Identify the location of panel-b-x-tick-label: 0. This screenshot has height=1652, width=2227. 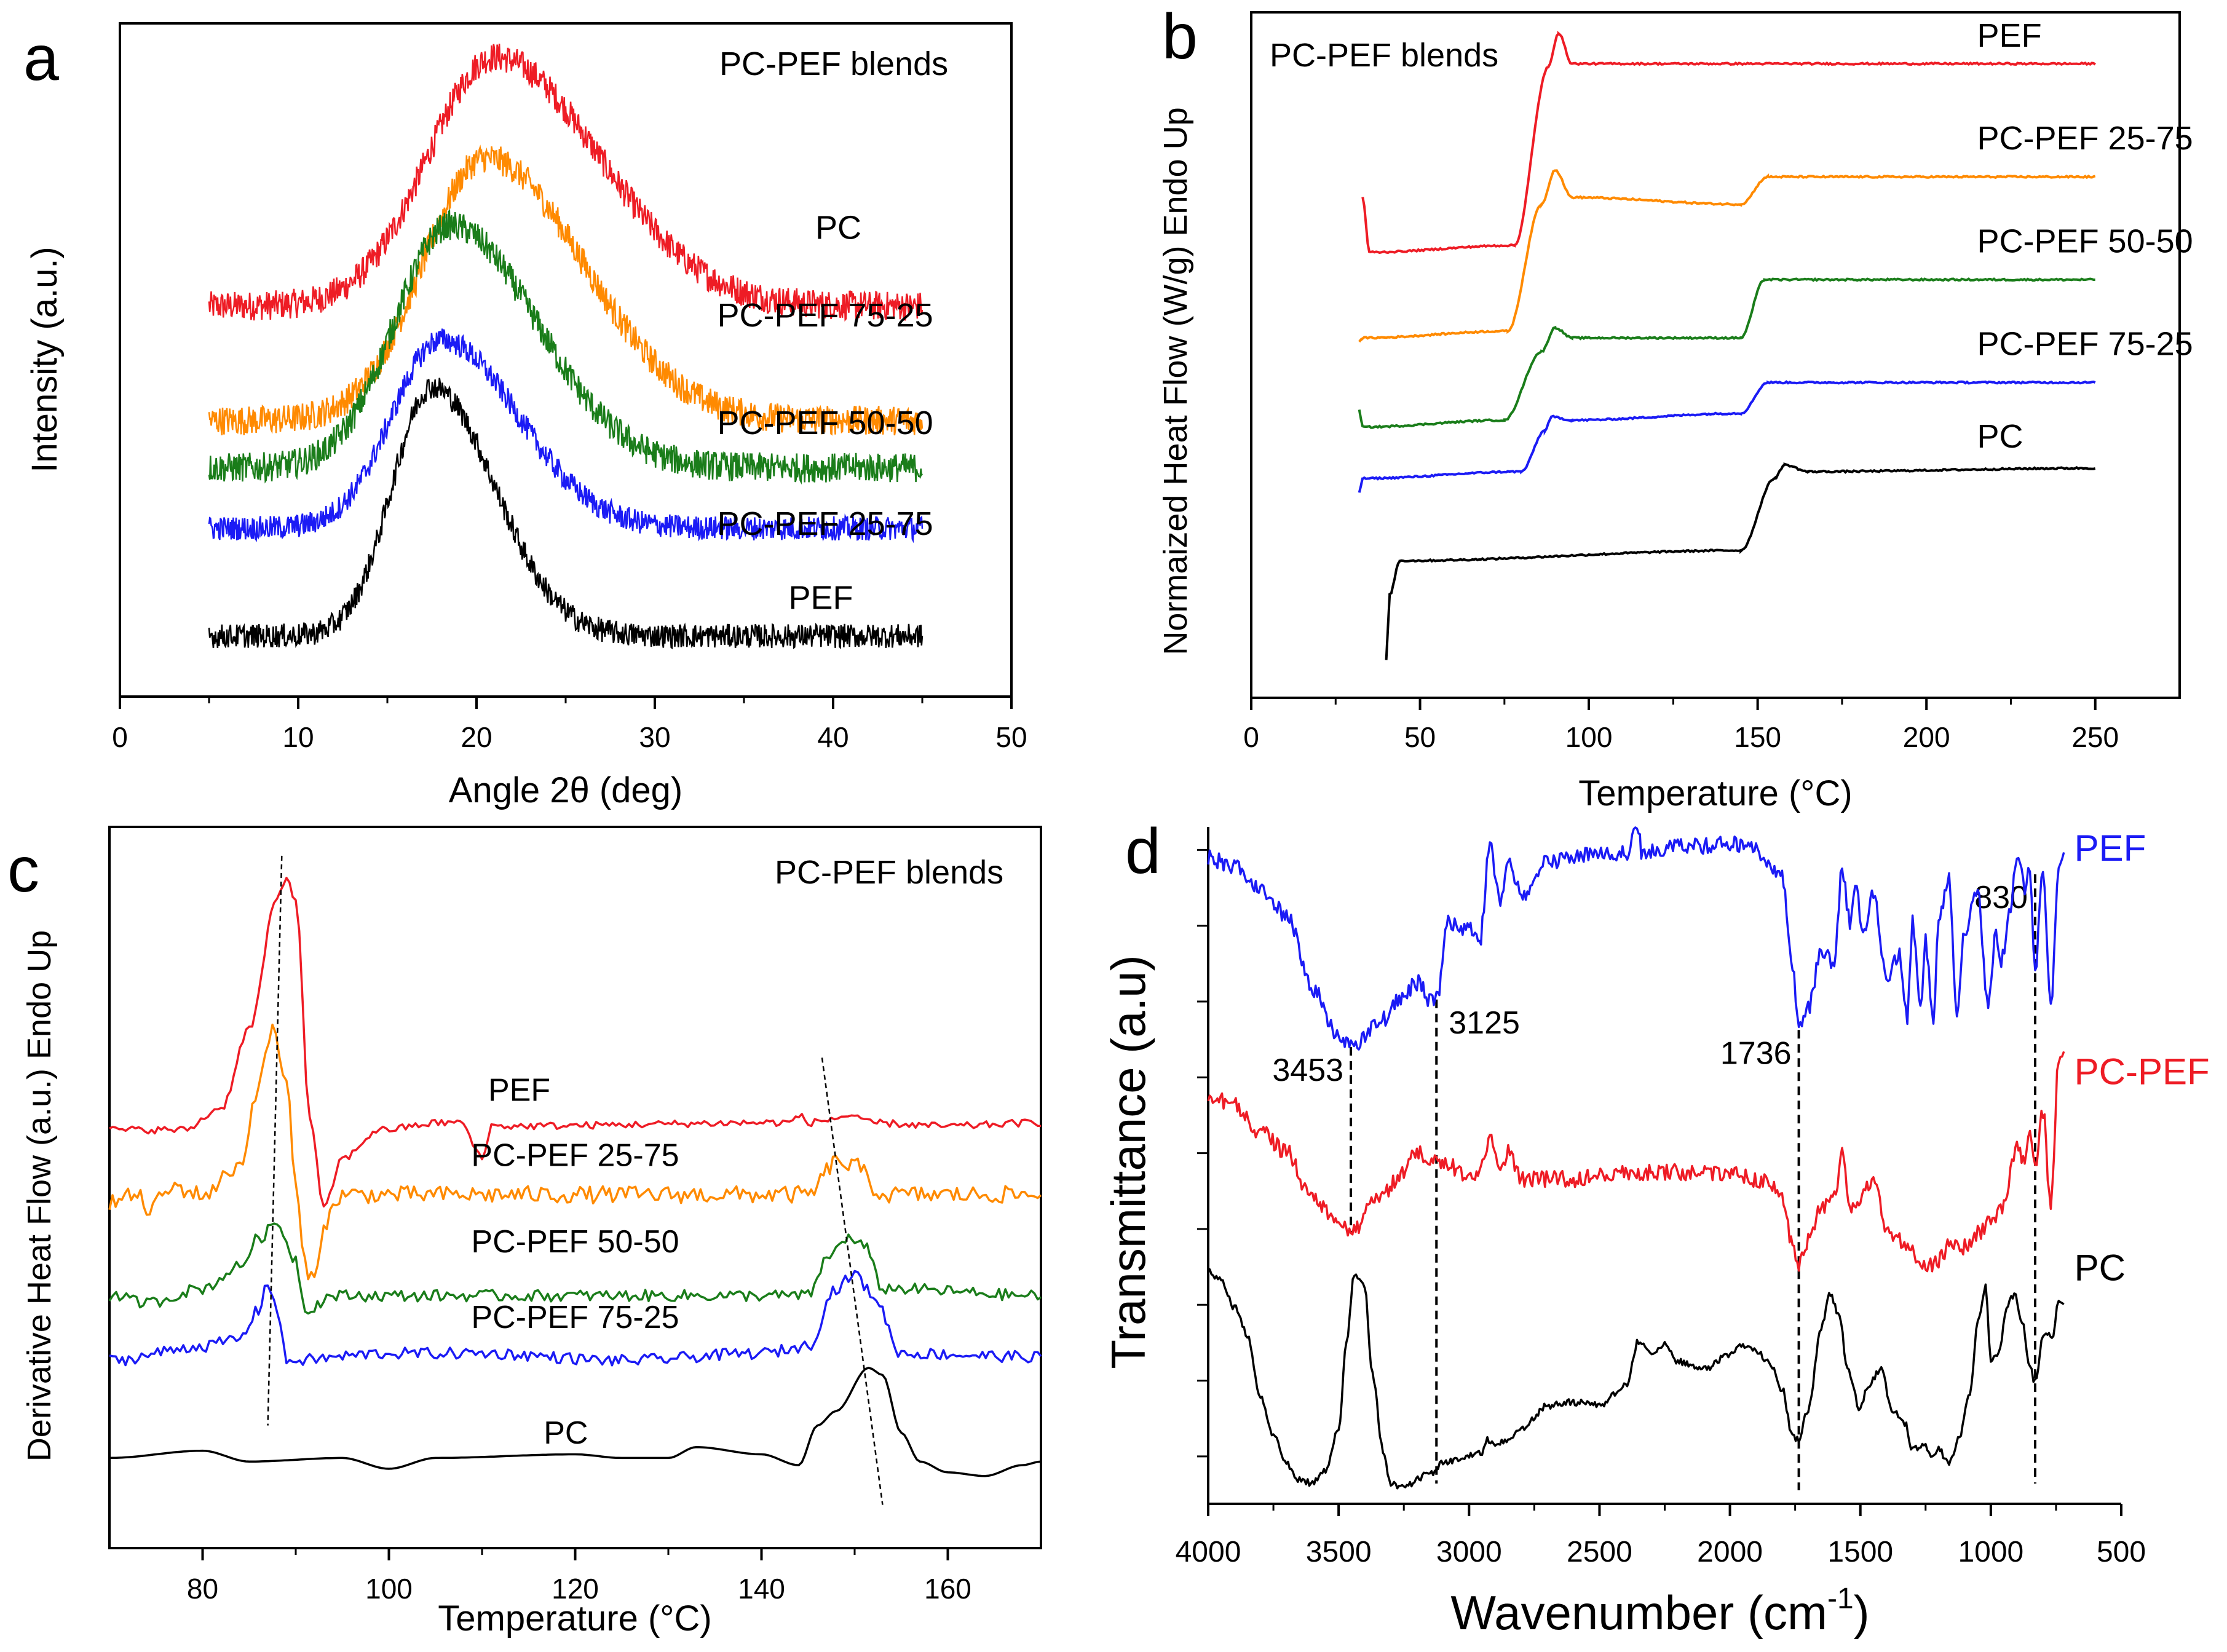
(1251, 737).